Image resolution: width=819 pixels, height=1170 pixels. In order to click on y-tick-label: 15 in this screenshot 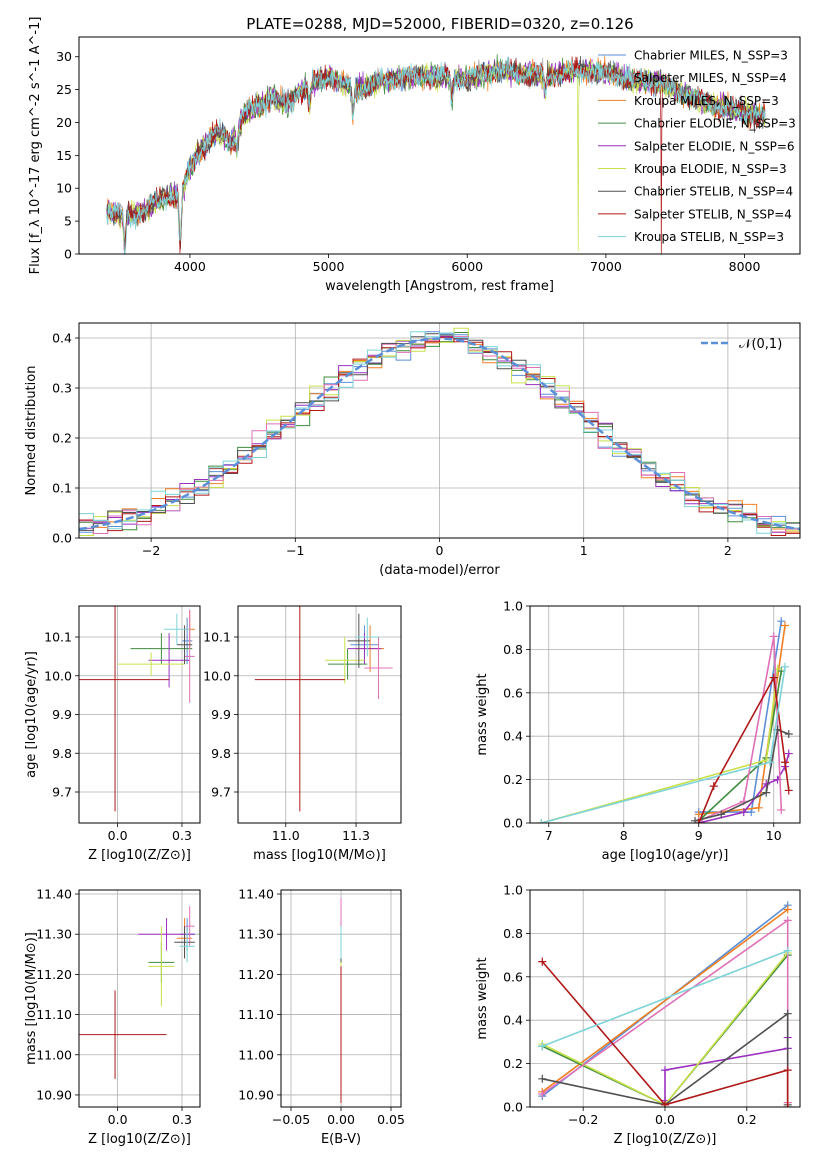, I will do `click(64, 155)`.